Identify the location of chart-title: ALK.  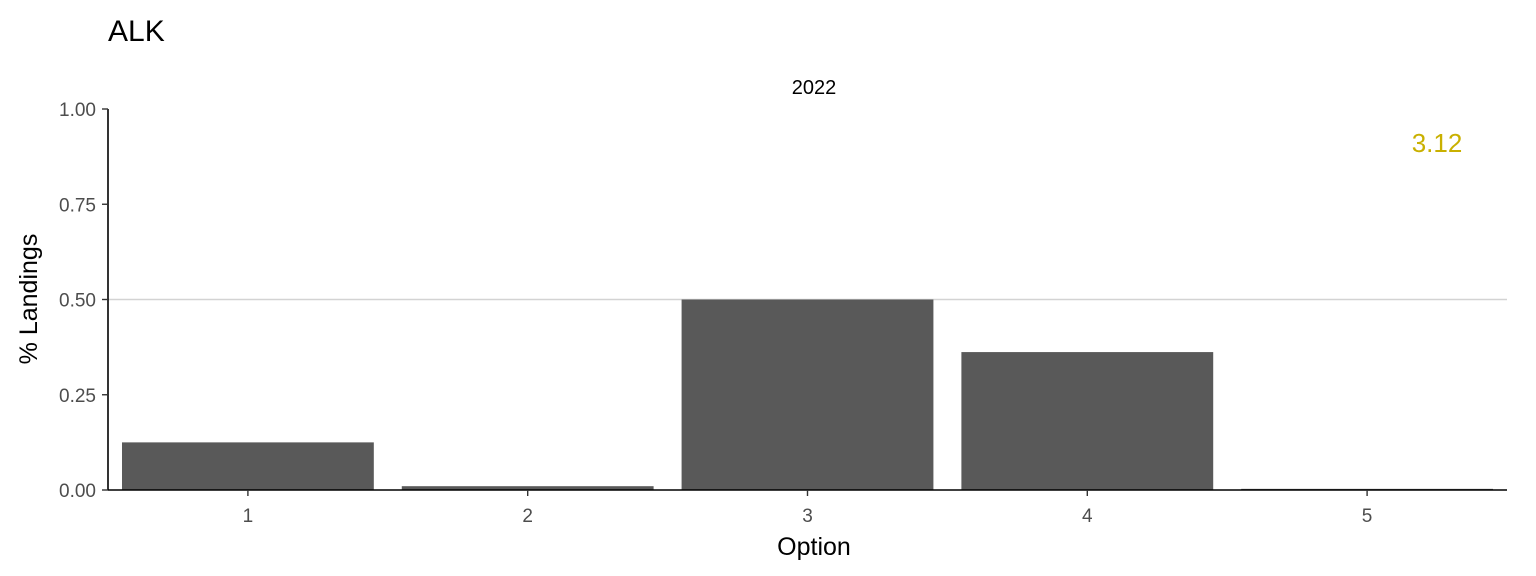
(136, 31).